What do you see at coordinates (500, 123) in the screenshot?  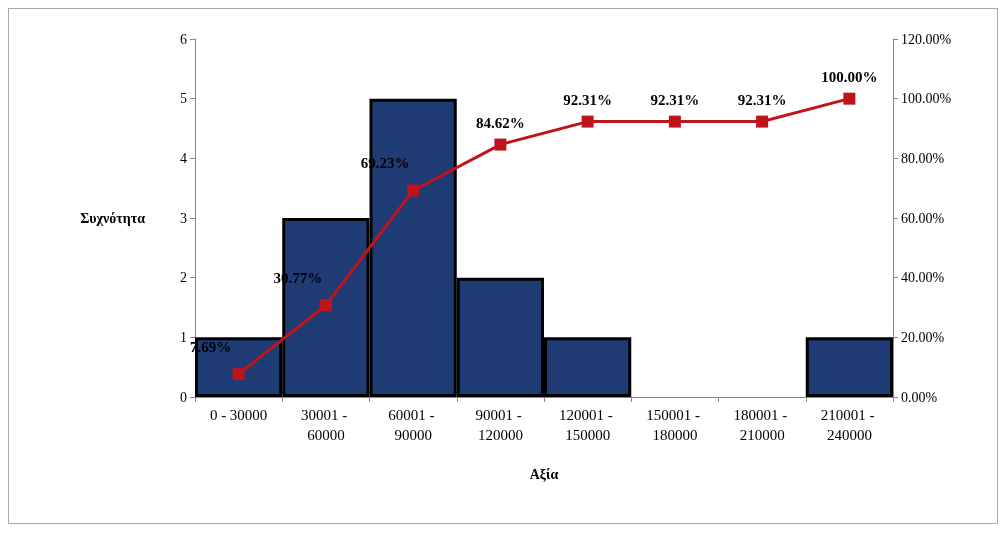 I see `data-label: 84.62%` at bounding box center [500, 123].